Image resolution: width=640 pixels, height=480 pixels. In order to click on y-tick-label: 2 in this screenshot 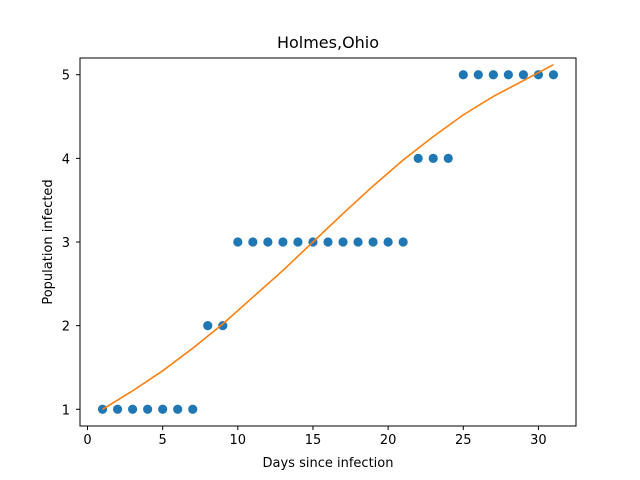, I will do `click(66, 327)`.